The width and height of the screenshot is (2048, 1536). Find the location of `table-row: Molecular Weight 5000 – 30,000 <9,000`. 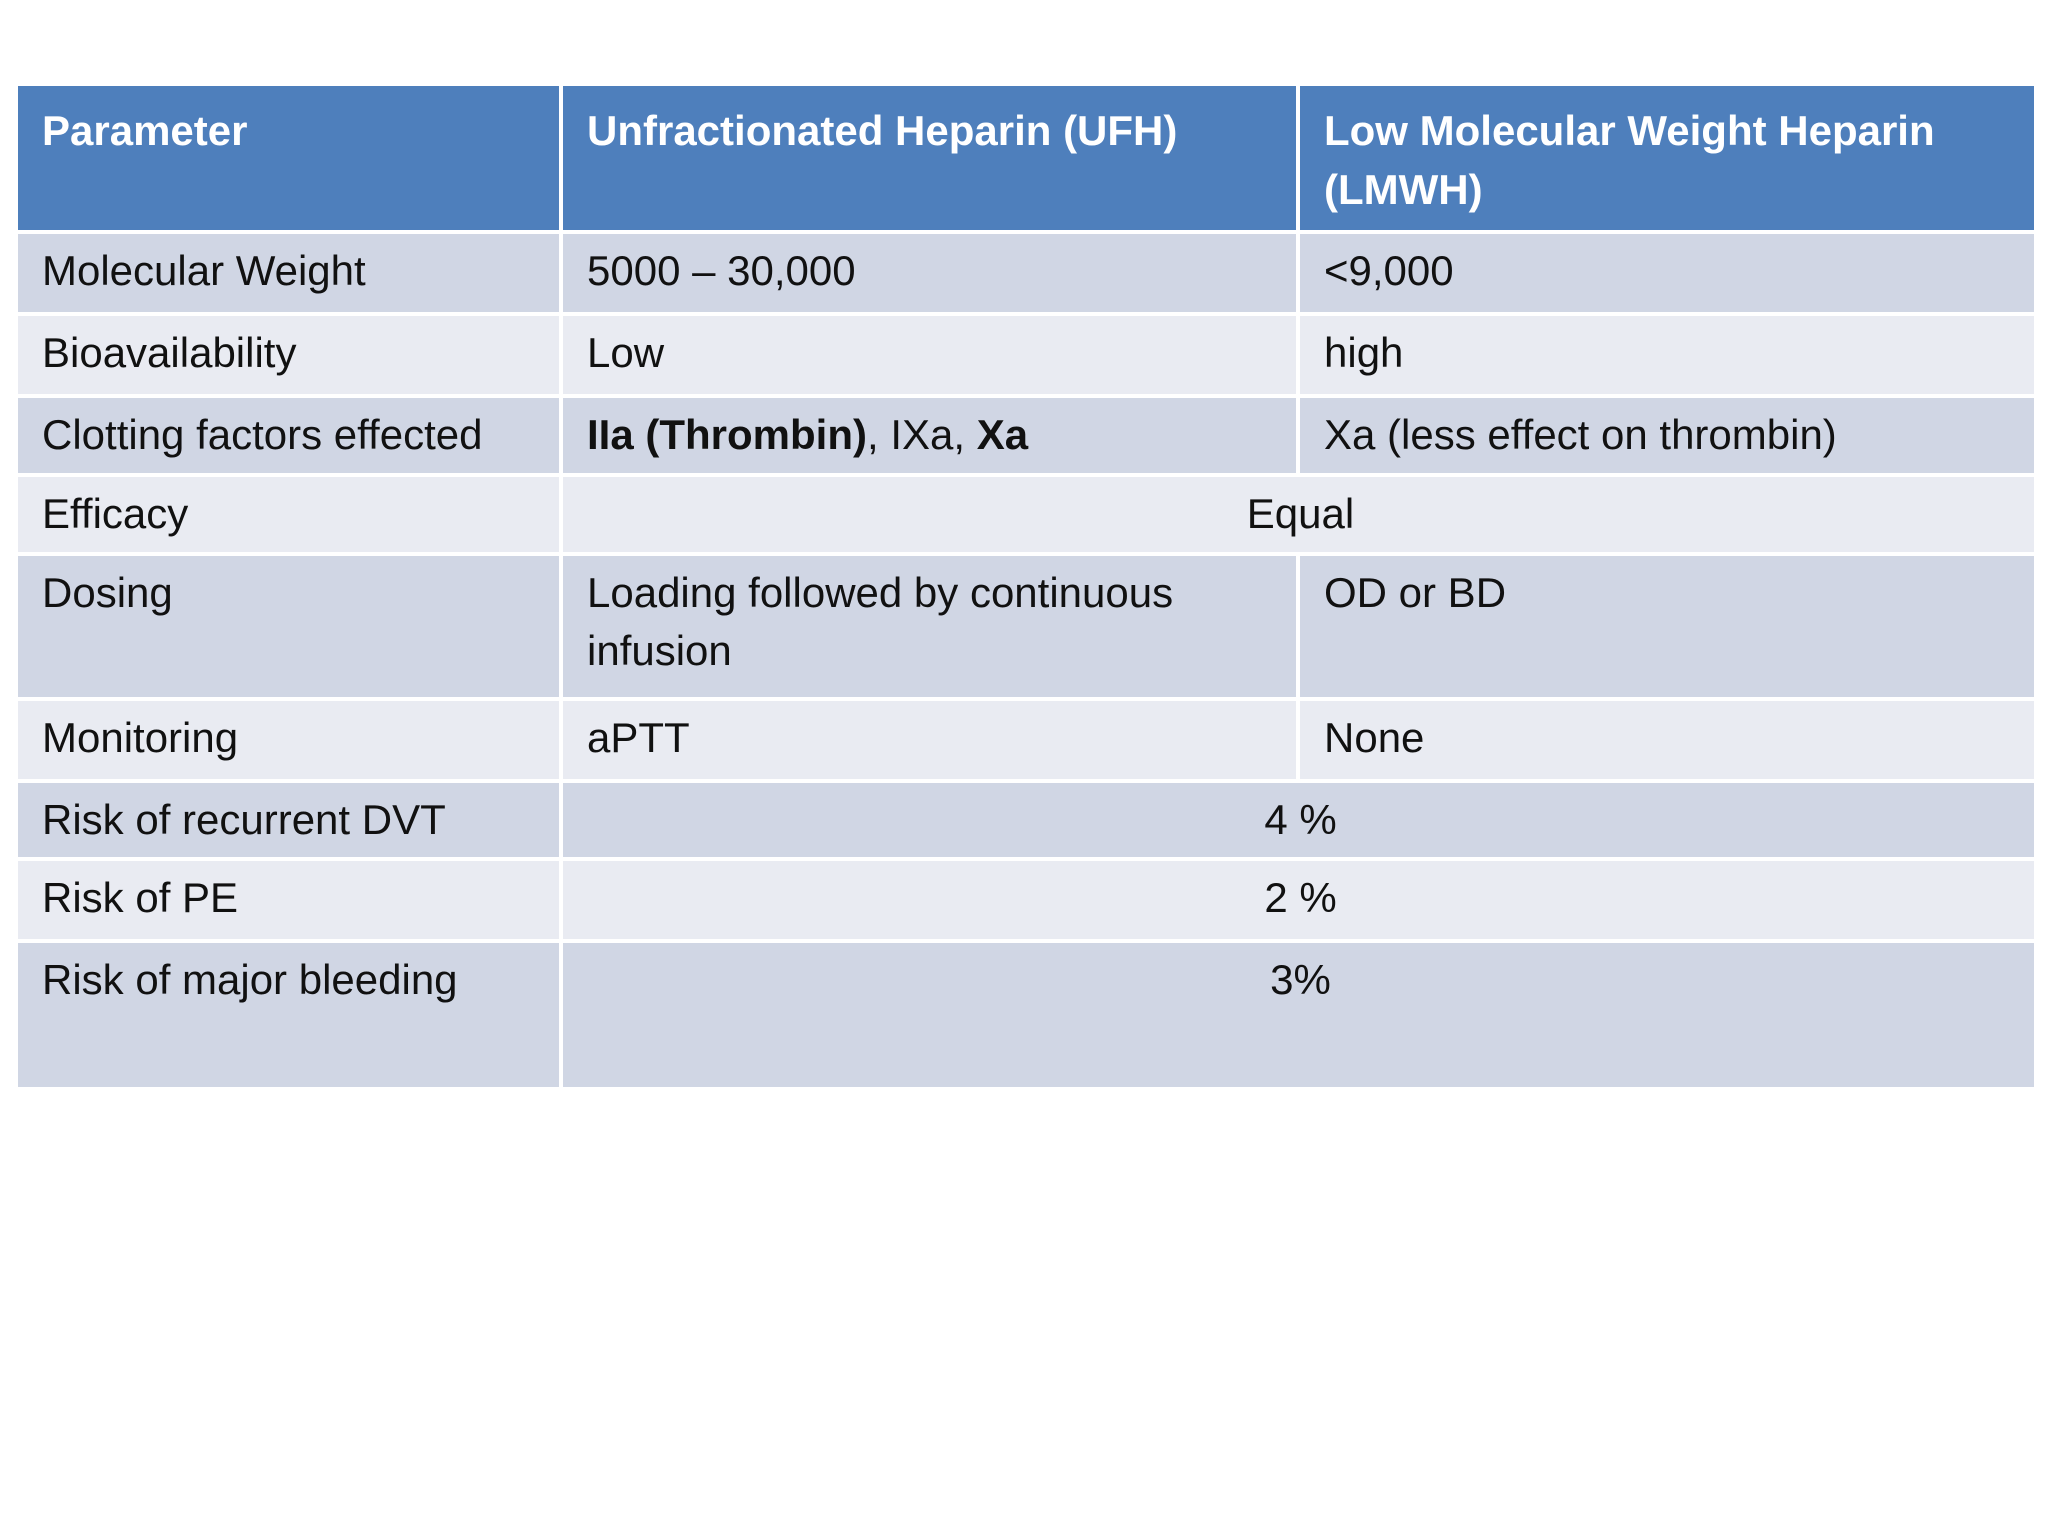

table-row: Molecular Weight 5000 – 30,000 <9,000 is located at coordinates (1028, 275).